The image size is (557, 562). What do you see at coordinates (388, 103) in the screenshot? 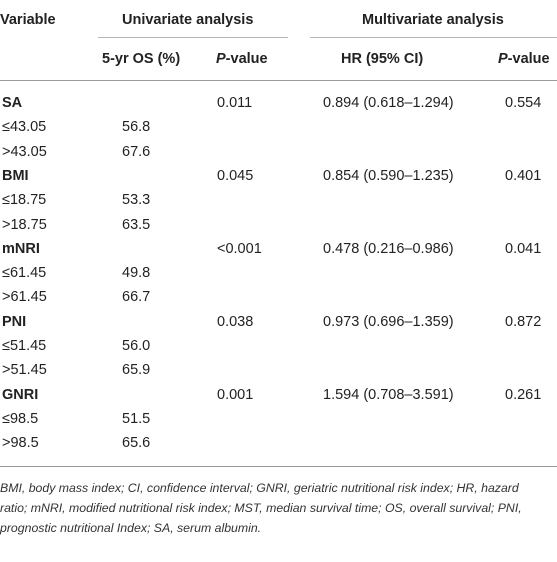
I see `cell-hr: 0.894 (0.618–1.294)` at bounding box center [388, 103].